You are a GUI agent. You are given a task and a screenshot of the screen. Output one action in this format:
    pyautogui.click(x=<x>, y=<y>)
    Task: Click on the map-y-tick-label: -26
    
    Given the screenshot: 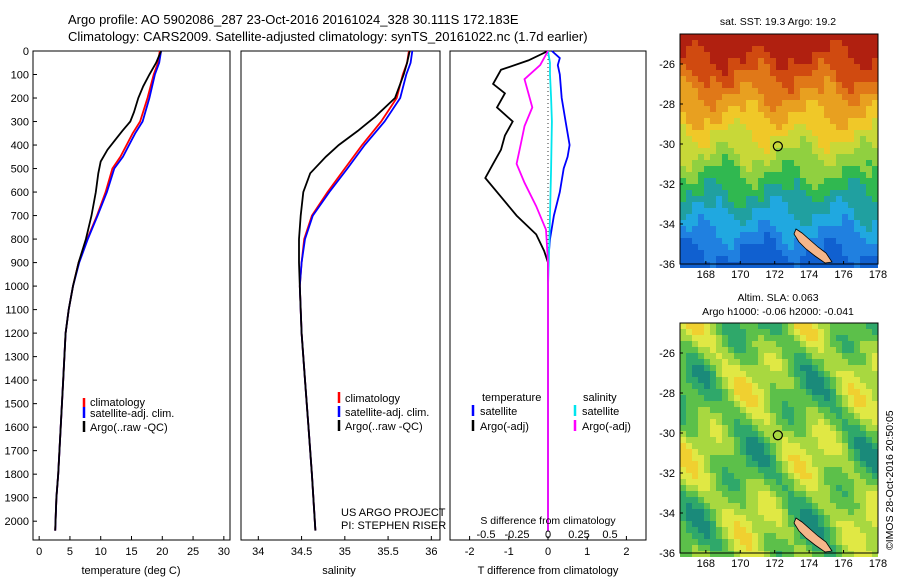 What is the action you would take?
    pyautogui.click(x=667, y=354)
    